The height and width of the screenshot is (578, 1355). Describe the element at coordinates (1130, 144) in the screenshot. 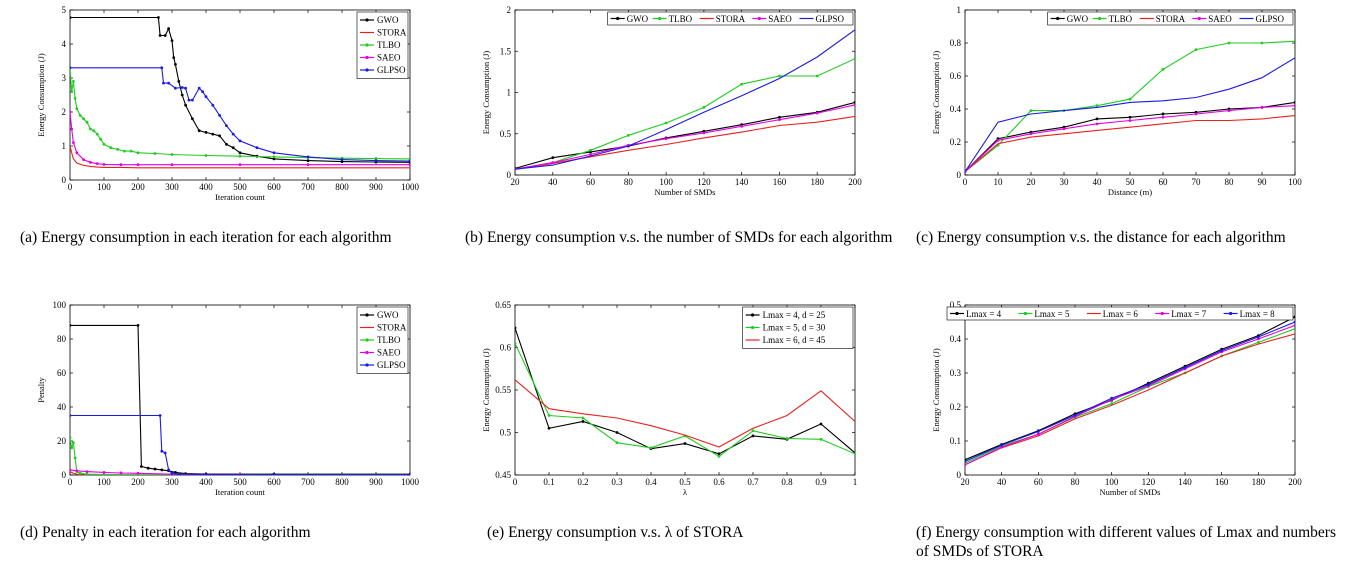

I see `series-line-stora` at that location.